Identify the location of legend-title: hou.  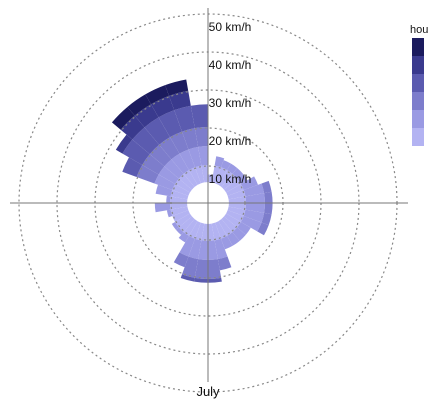
(419, 30).